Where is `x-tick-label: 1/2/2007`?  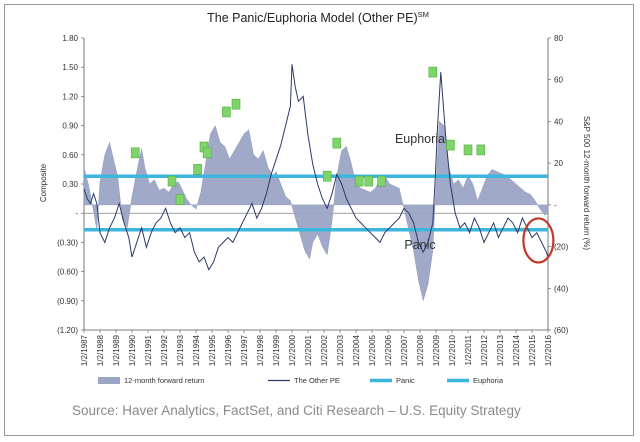 x-tick-label: 1/2/2007 is located at coordinates (404, 350).